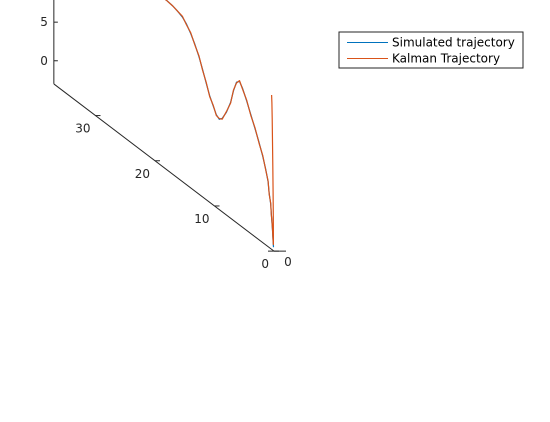 The width and height of the screenshot is (550, 422). Describe the element at coordinates (453, 43) in the screenshot. I see `legend-label-simulated: Simulated trajectory` at that location.